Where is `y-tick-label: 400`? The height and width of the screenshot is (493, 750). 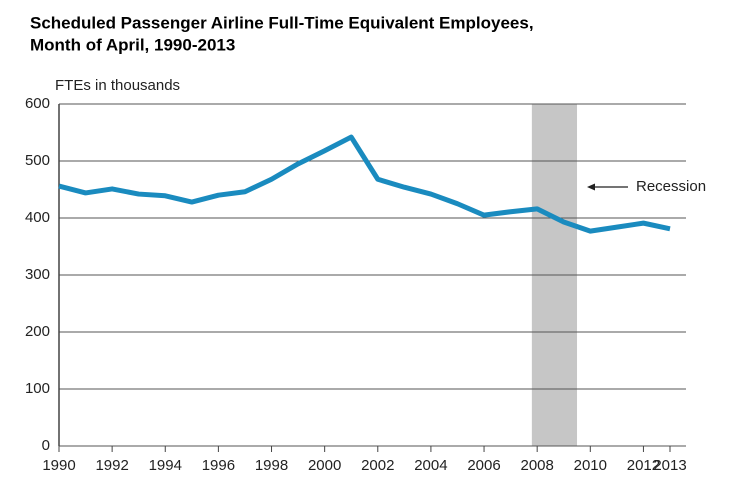
y-tick-label: 400 is located at coordinates (37, 217).